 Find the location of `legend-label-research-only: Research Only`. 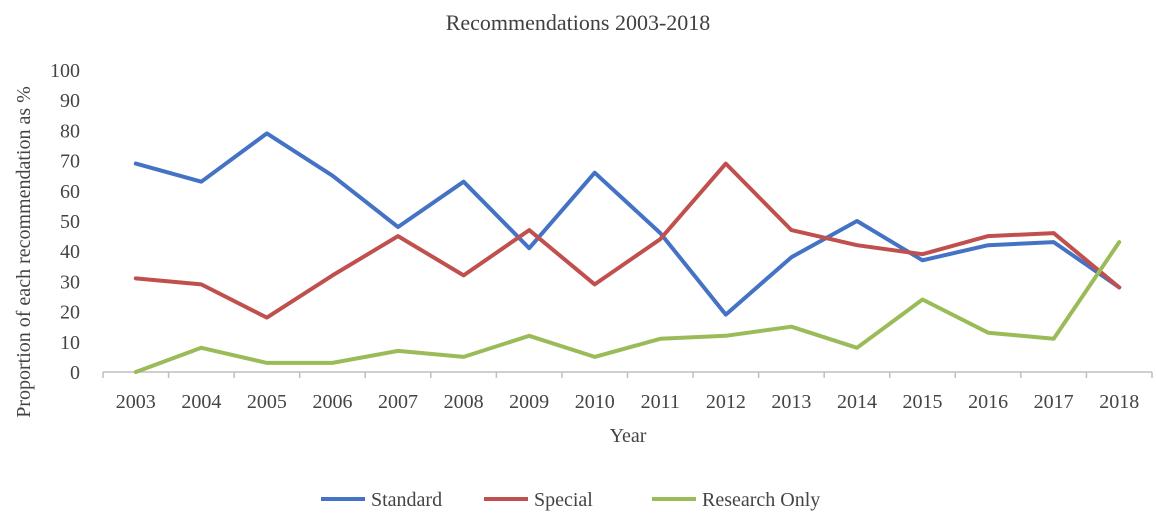

legend-label-research-only: Research Only is located at coordinates (761, 500).